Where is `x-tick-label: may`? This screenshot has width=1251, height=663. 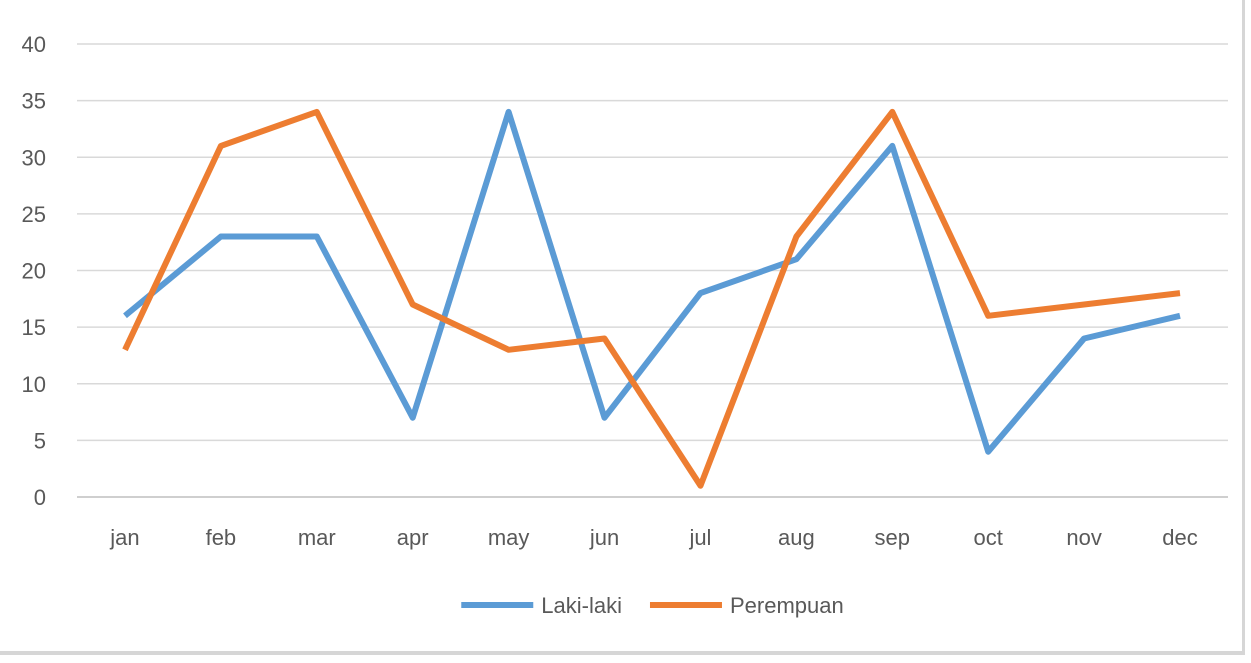 x-tick-label: may is located at coordinates (509, 537).